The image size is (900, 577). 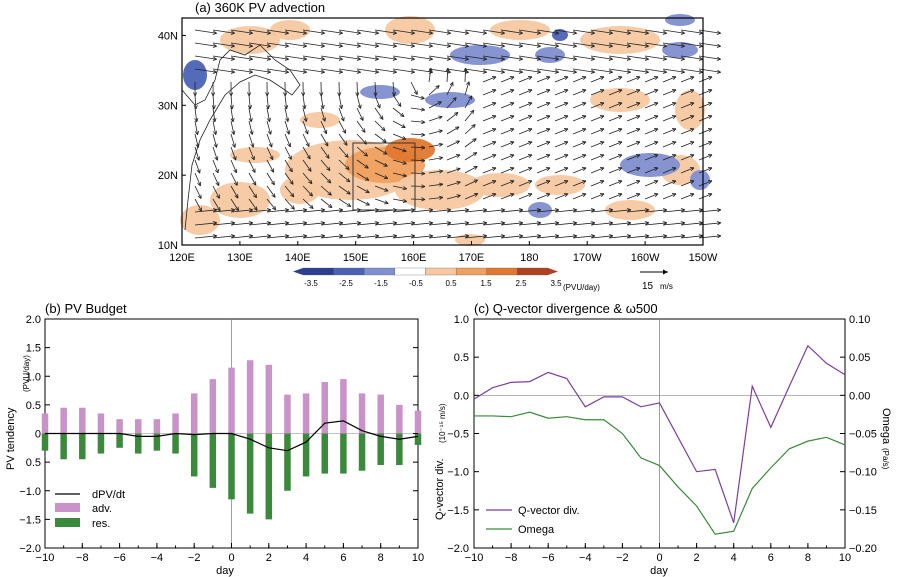 What do you see at coordinates (863, 511) in the screenshot?
I see `y-right-tick-label: −0.15` at bounding box center [863, 511].